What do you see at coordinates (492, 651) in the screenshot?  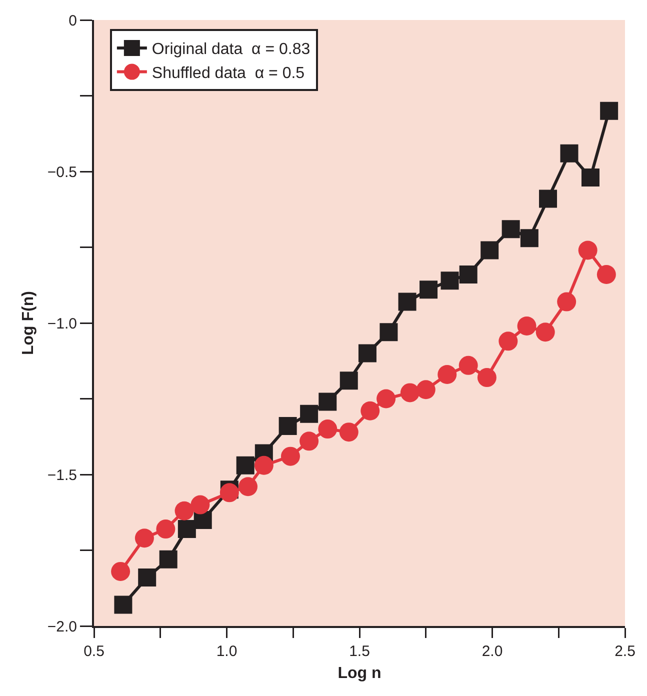 I see `x-tick-label: 2.0` at bounding box center [492, 651].